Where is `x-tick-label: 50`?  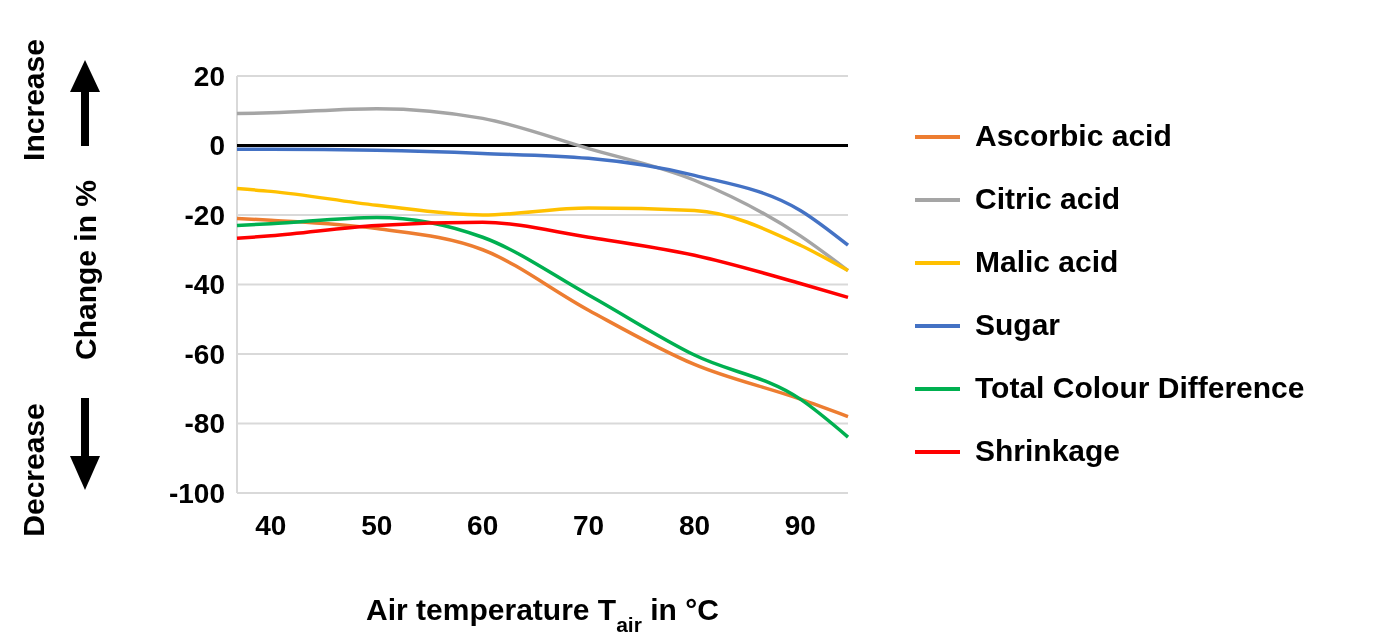
x-tick-label: 50 is located at coordinates (377, 525).